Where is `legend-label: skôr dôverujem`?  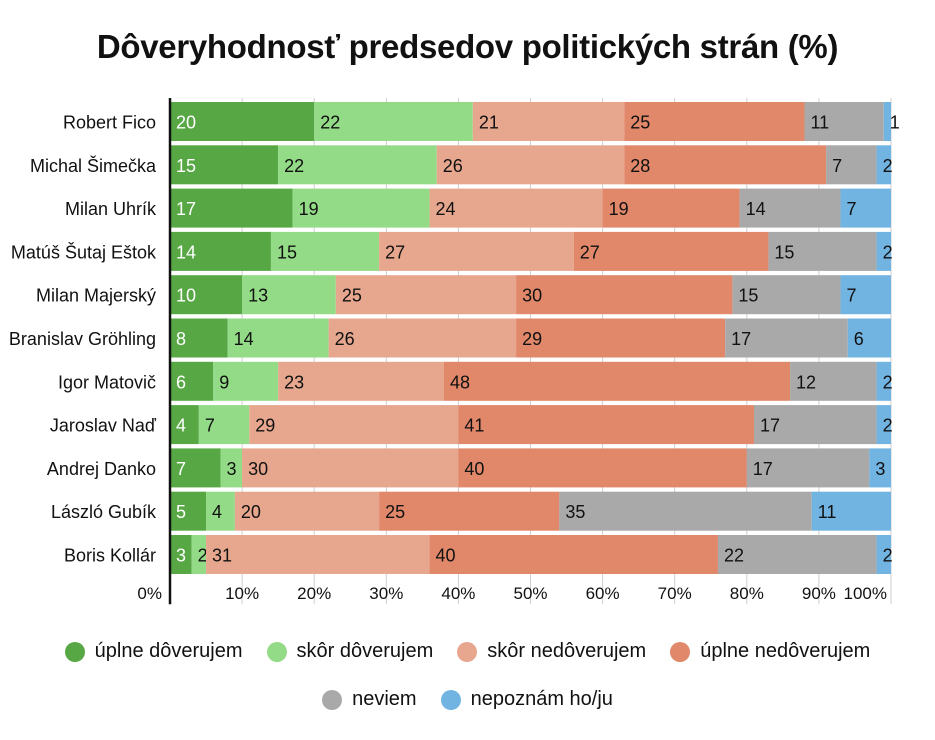 legend-label: skôr dôverujem is located at coordinates (365, 651).